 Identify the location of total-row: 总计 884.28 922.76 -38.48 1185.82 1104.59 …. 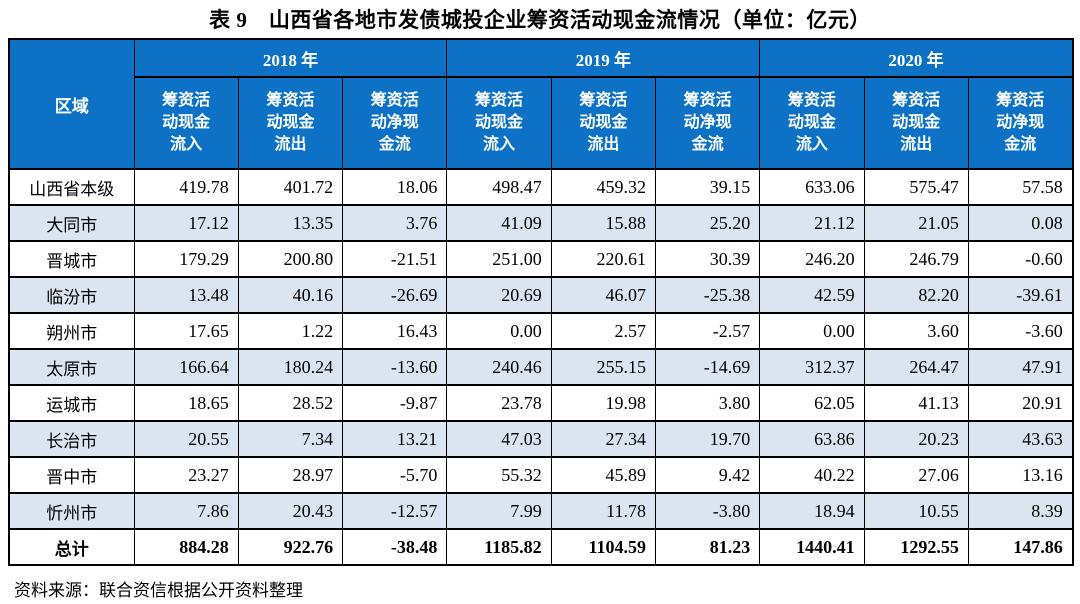
(541, 547).